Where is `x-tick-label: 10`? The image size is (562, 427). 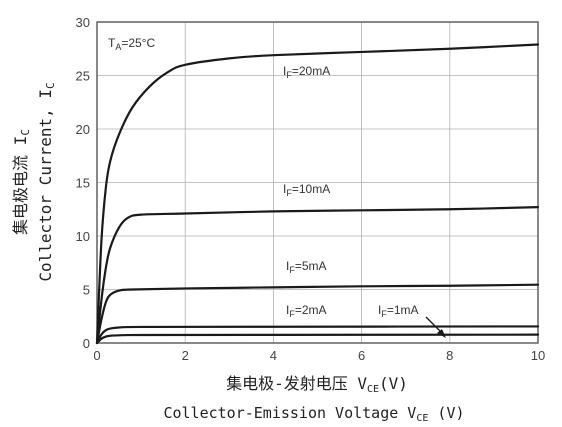
x-tick-label: 10 is located at coordinates (538, 355).